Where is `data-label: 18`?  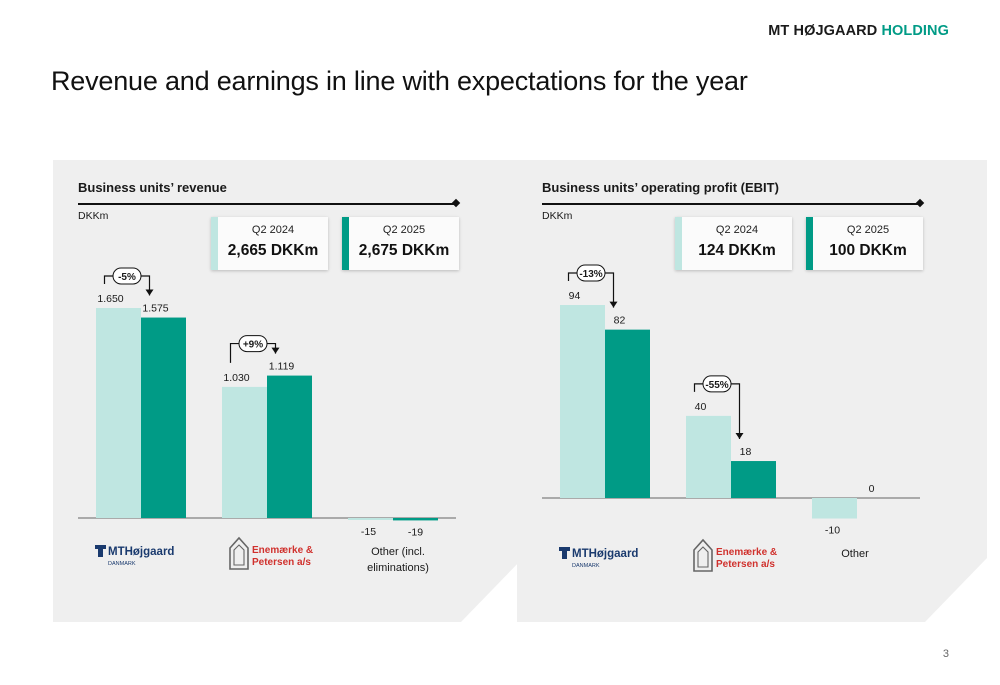
data-label: 18 is located at coordinates (746, 452).